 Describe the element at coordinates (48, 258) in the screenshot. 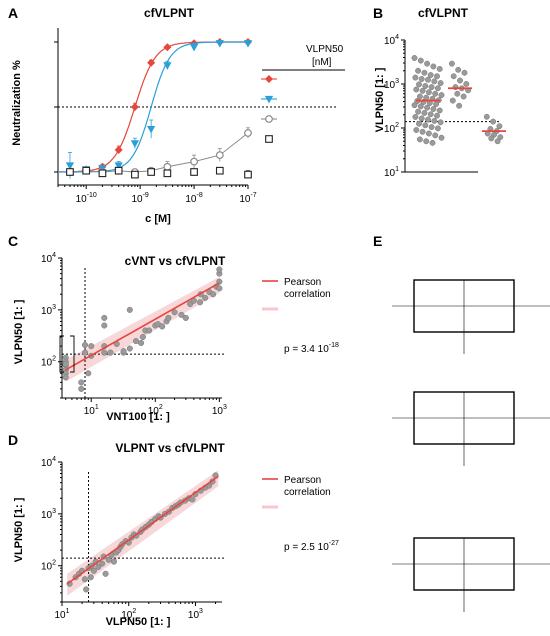

I see `panel-c-y-tick-label: 104` at that location.